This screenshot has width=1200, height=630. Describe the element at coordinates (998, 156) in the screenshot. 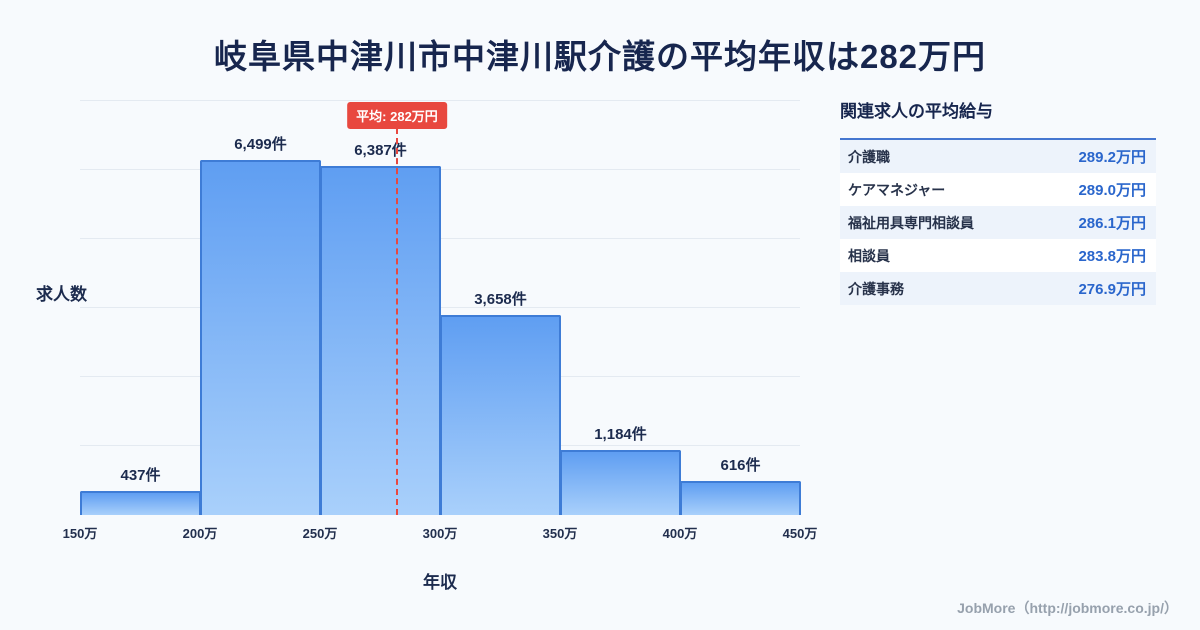

I see `salary-table-row: 介護職 289.2万円` at that location.